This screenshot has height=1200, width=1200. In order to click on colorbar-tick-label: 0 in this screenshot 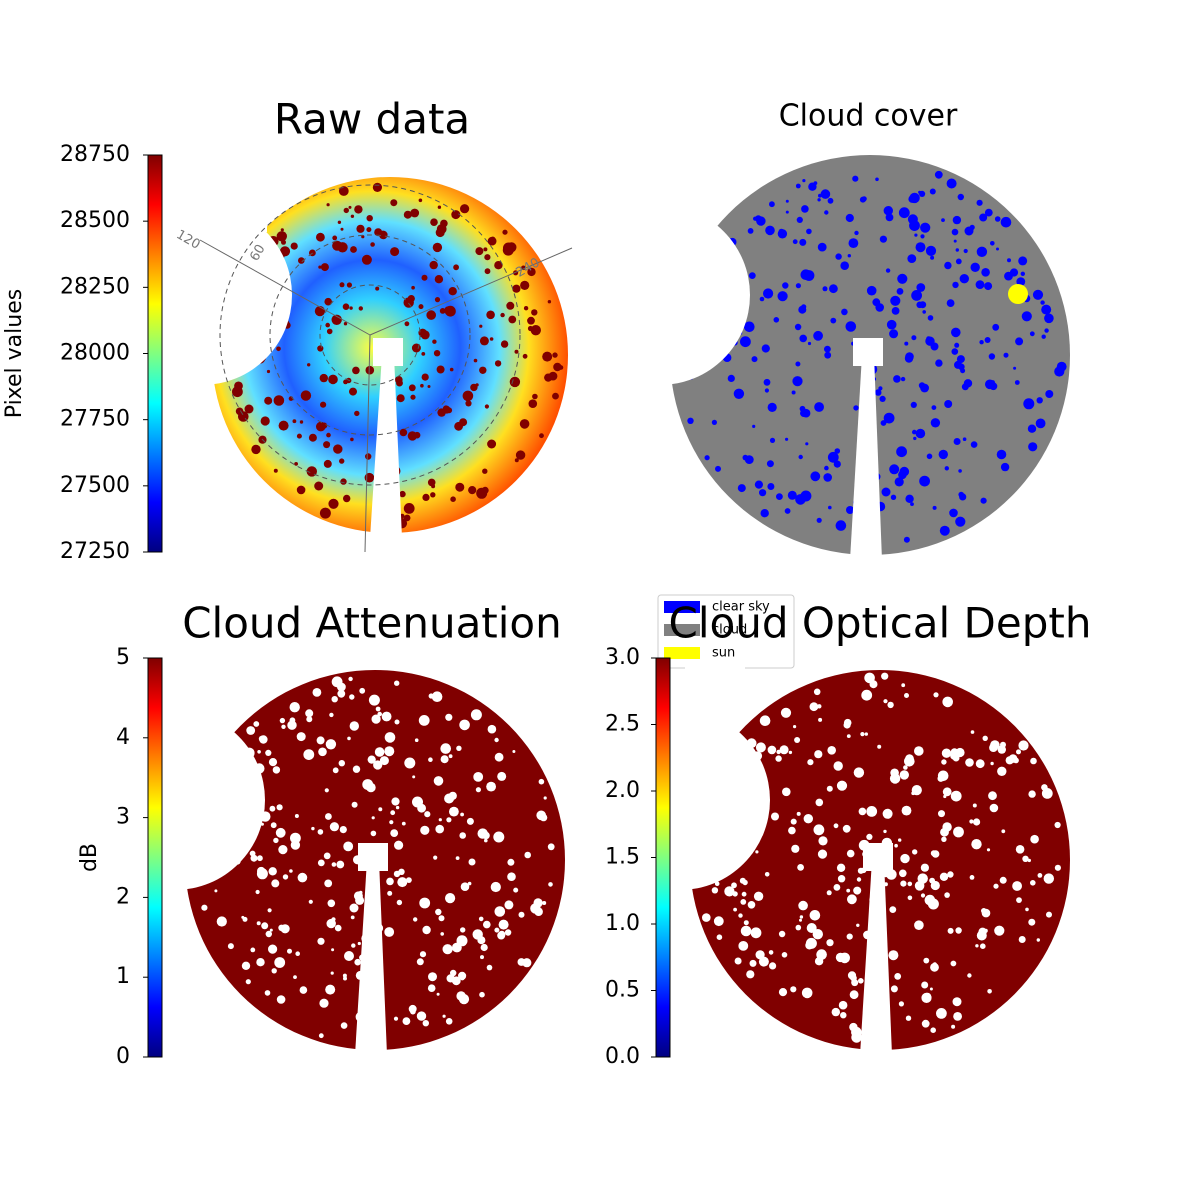, I will do `click(123, 1056)`.